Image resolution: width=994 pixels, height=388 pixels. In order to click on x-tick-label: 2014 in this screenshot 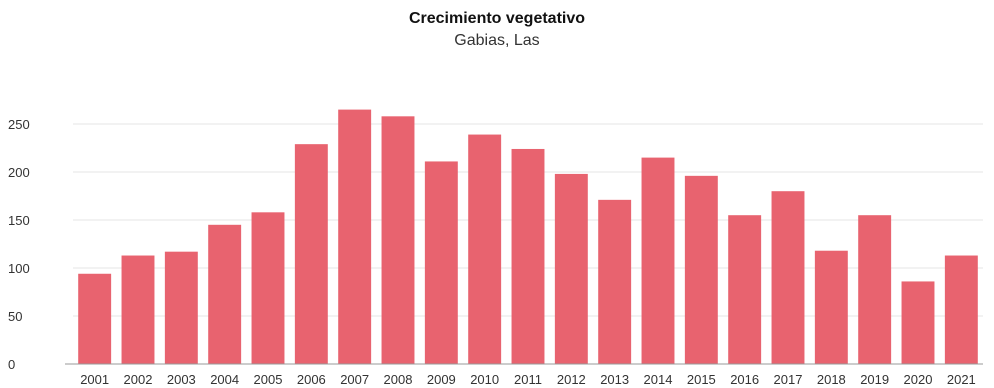, I will do `click(658, 379)`.